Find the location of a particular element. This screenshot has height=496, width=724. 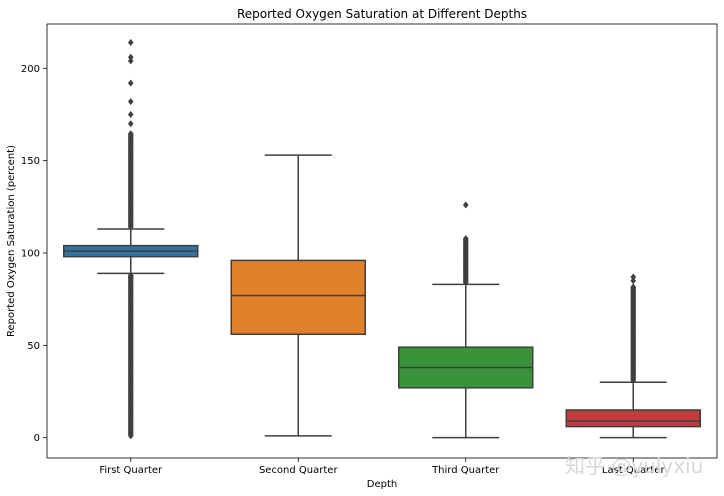

y-tick-label: 100 is located at coordinates (30, 254).